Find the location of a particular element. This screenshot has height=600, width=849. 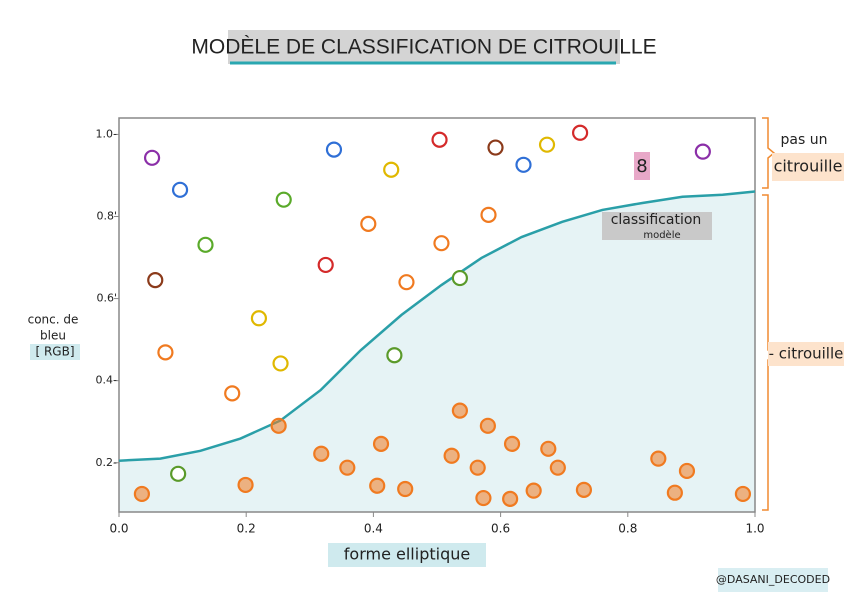

annotation: 8 is located at coordinates (641, 166).